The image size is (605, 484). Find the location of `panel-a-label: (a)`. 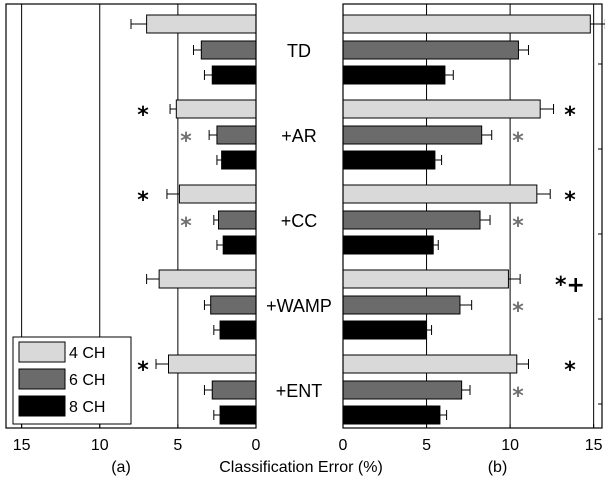

panel-a-label: (a) is located at coordinates (121, 467).